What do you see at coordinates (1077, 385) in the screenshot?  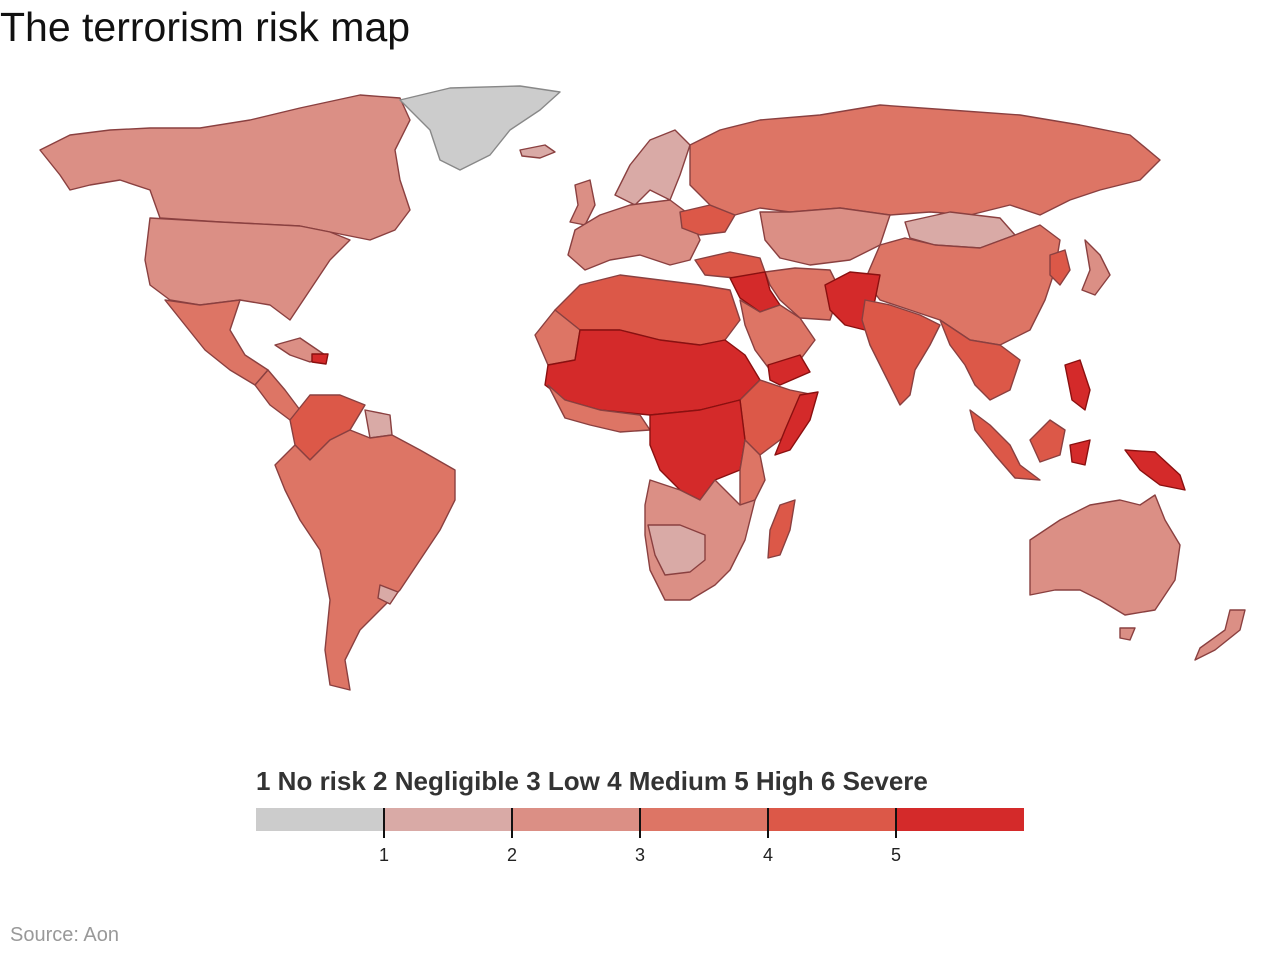 I see `region-philippines` at bounding box center [1077, 385].